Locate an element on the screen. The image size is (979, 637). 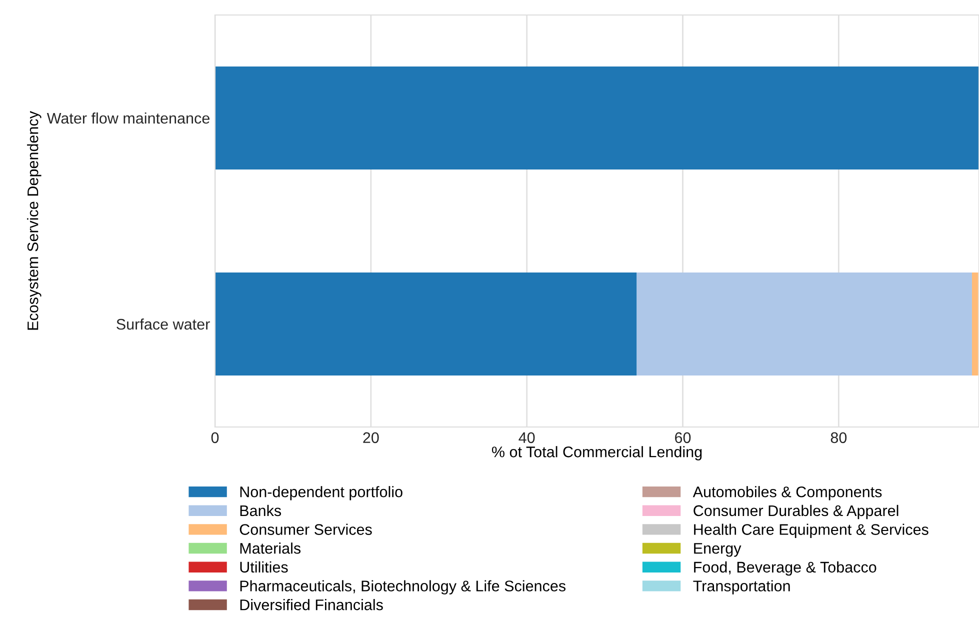
legend-label: Automobiles & Components is located at coordinates (787, 493).